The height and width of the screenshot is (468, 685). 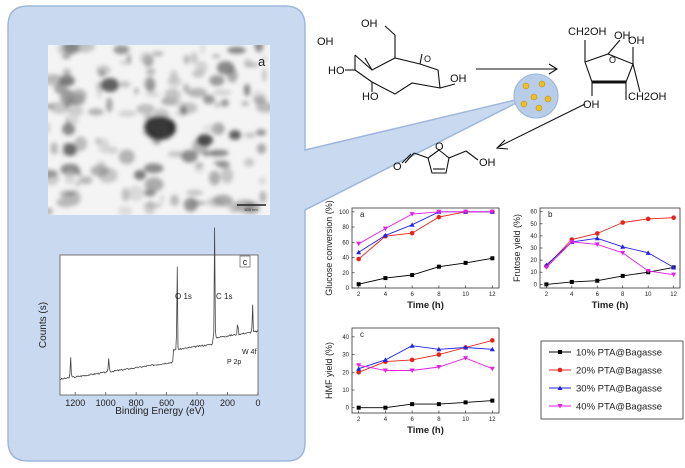 I want to click on xps-x-tick-label: 800, so click(x=136, y=403).